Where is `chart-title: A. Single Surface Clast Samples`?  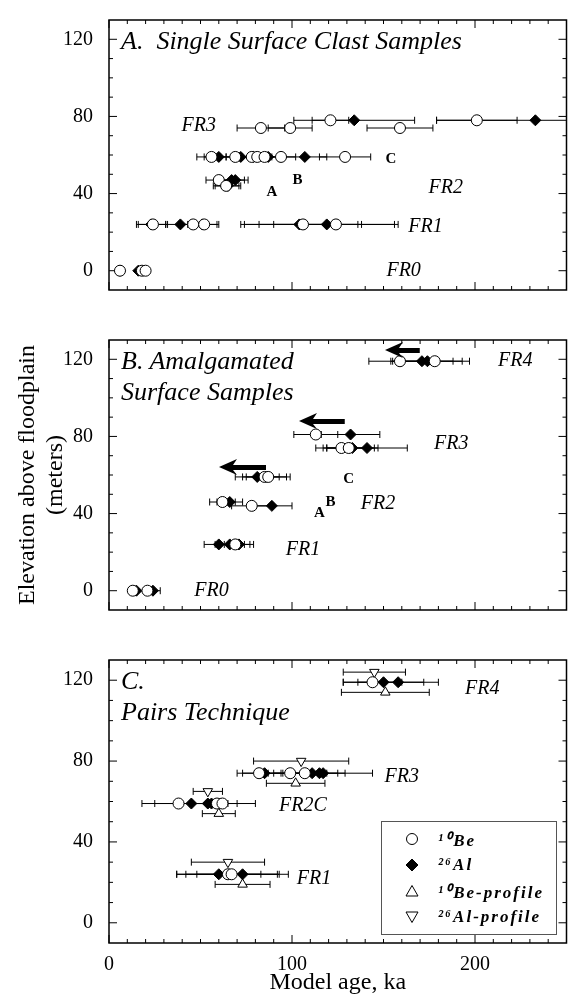
chart-title: A. Single Surface Clast Samples is located at coordinates (290, 40).